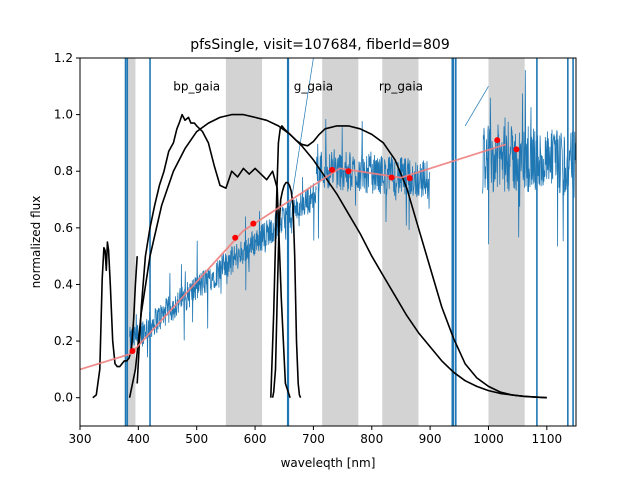 This screenshot has height=480, width=640. I want to click on y-tick-label: 0.8, so click(63, 171).